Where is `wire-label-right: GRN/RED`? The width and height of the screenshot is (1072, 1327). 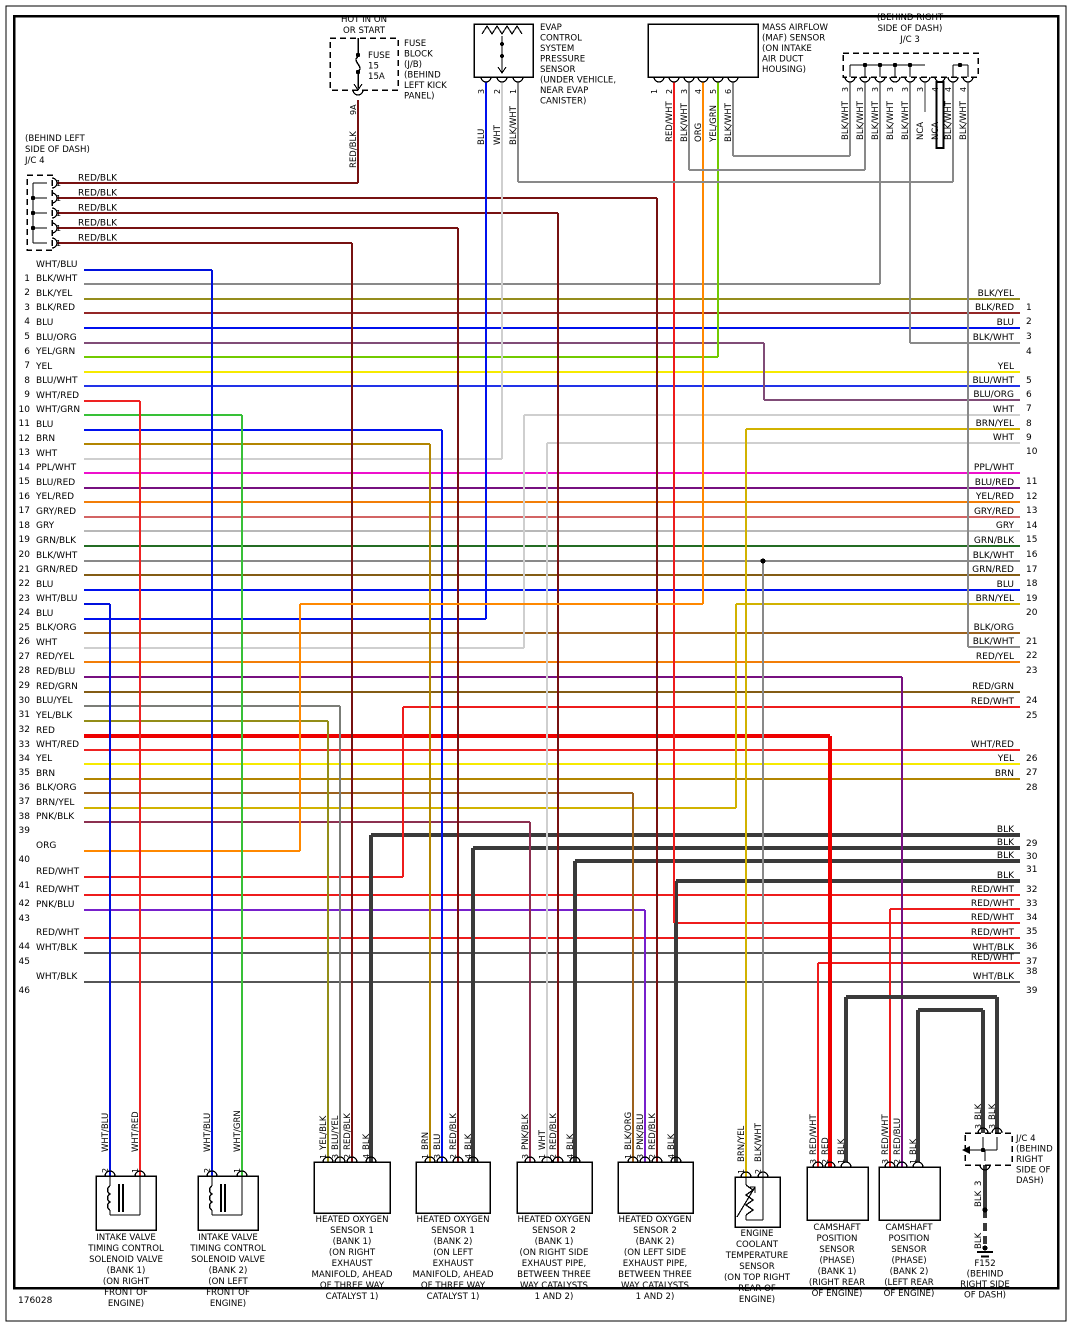 wire-label-right: GRN/RED is located at coordinates (993, 570).